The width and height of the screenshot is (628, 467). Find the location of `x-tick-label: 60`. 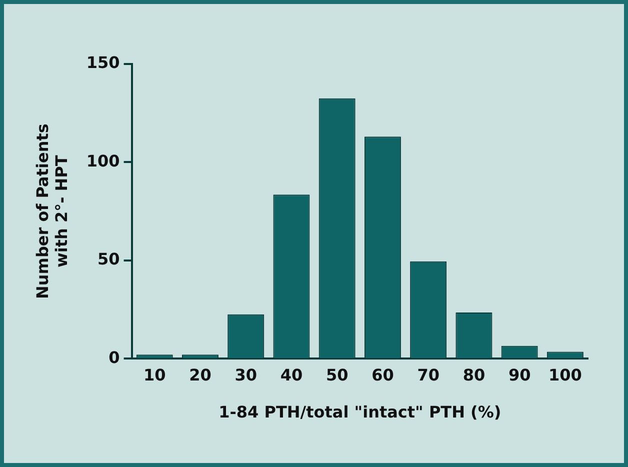

x-tick-label: 60 is located at coordinates (383, 374).